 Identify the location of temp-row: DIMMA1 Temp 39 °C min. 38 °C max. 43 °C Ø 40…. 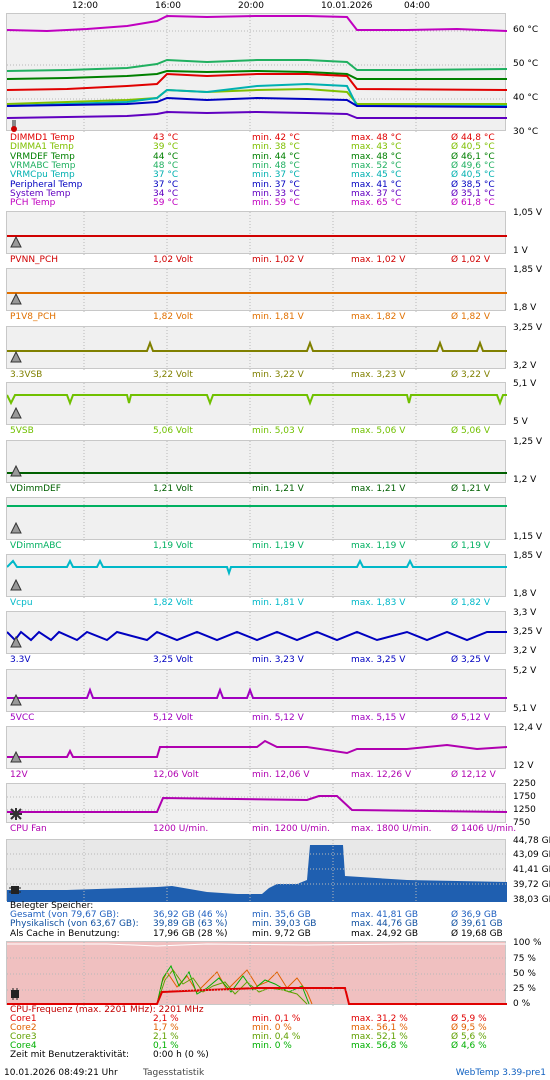
(280, 147).